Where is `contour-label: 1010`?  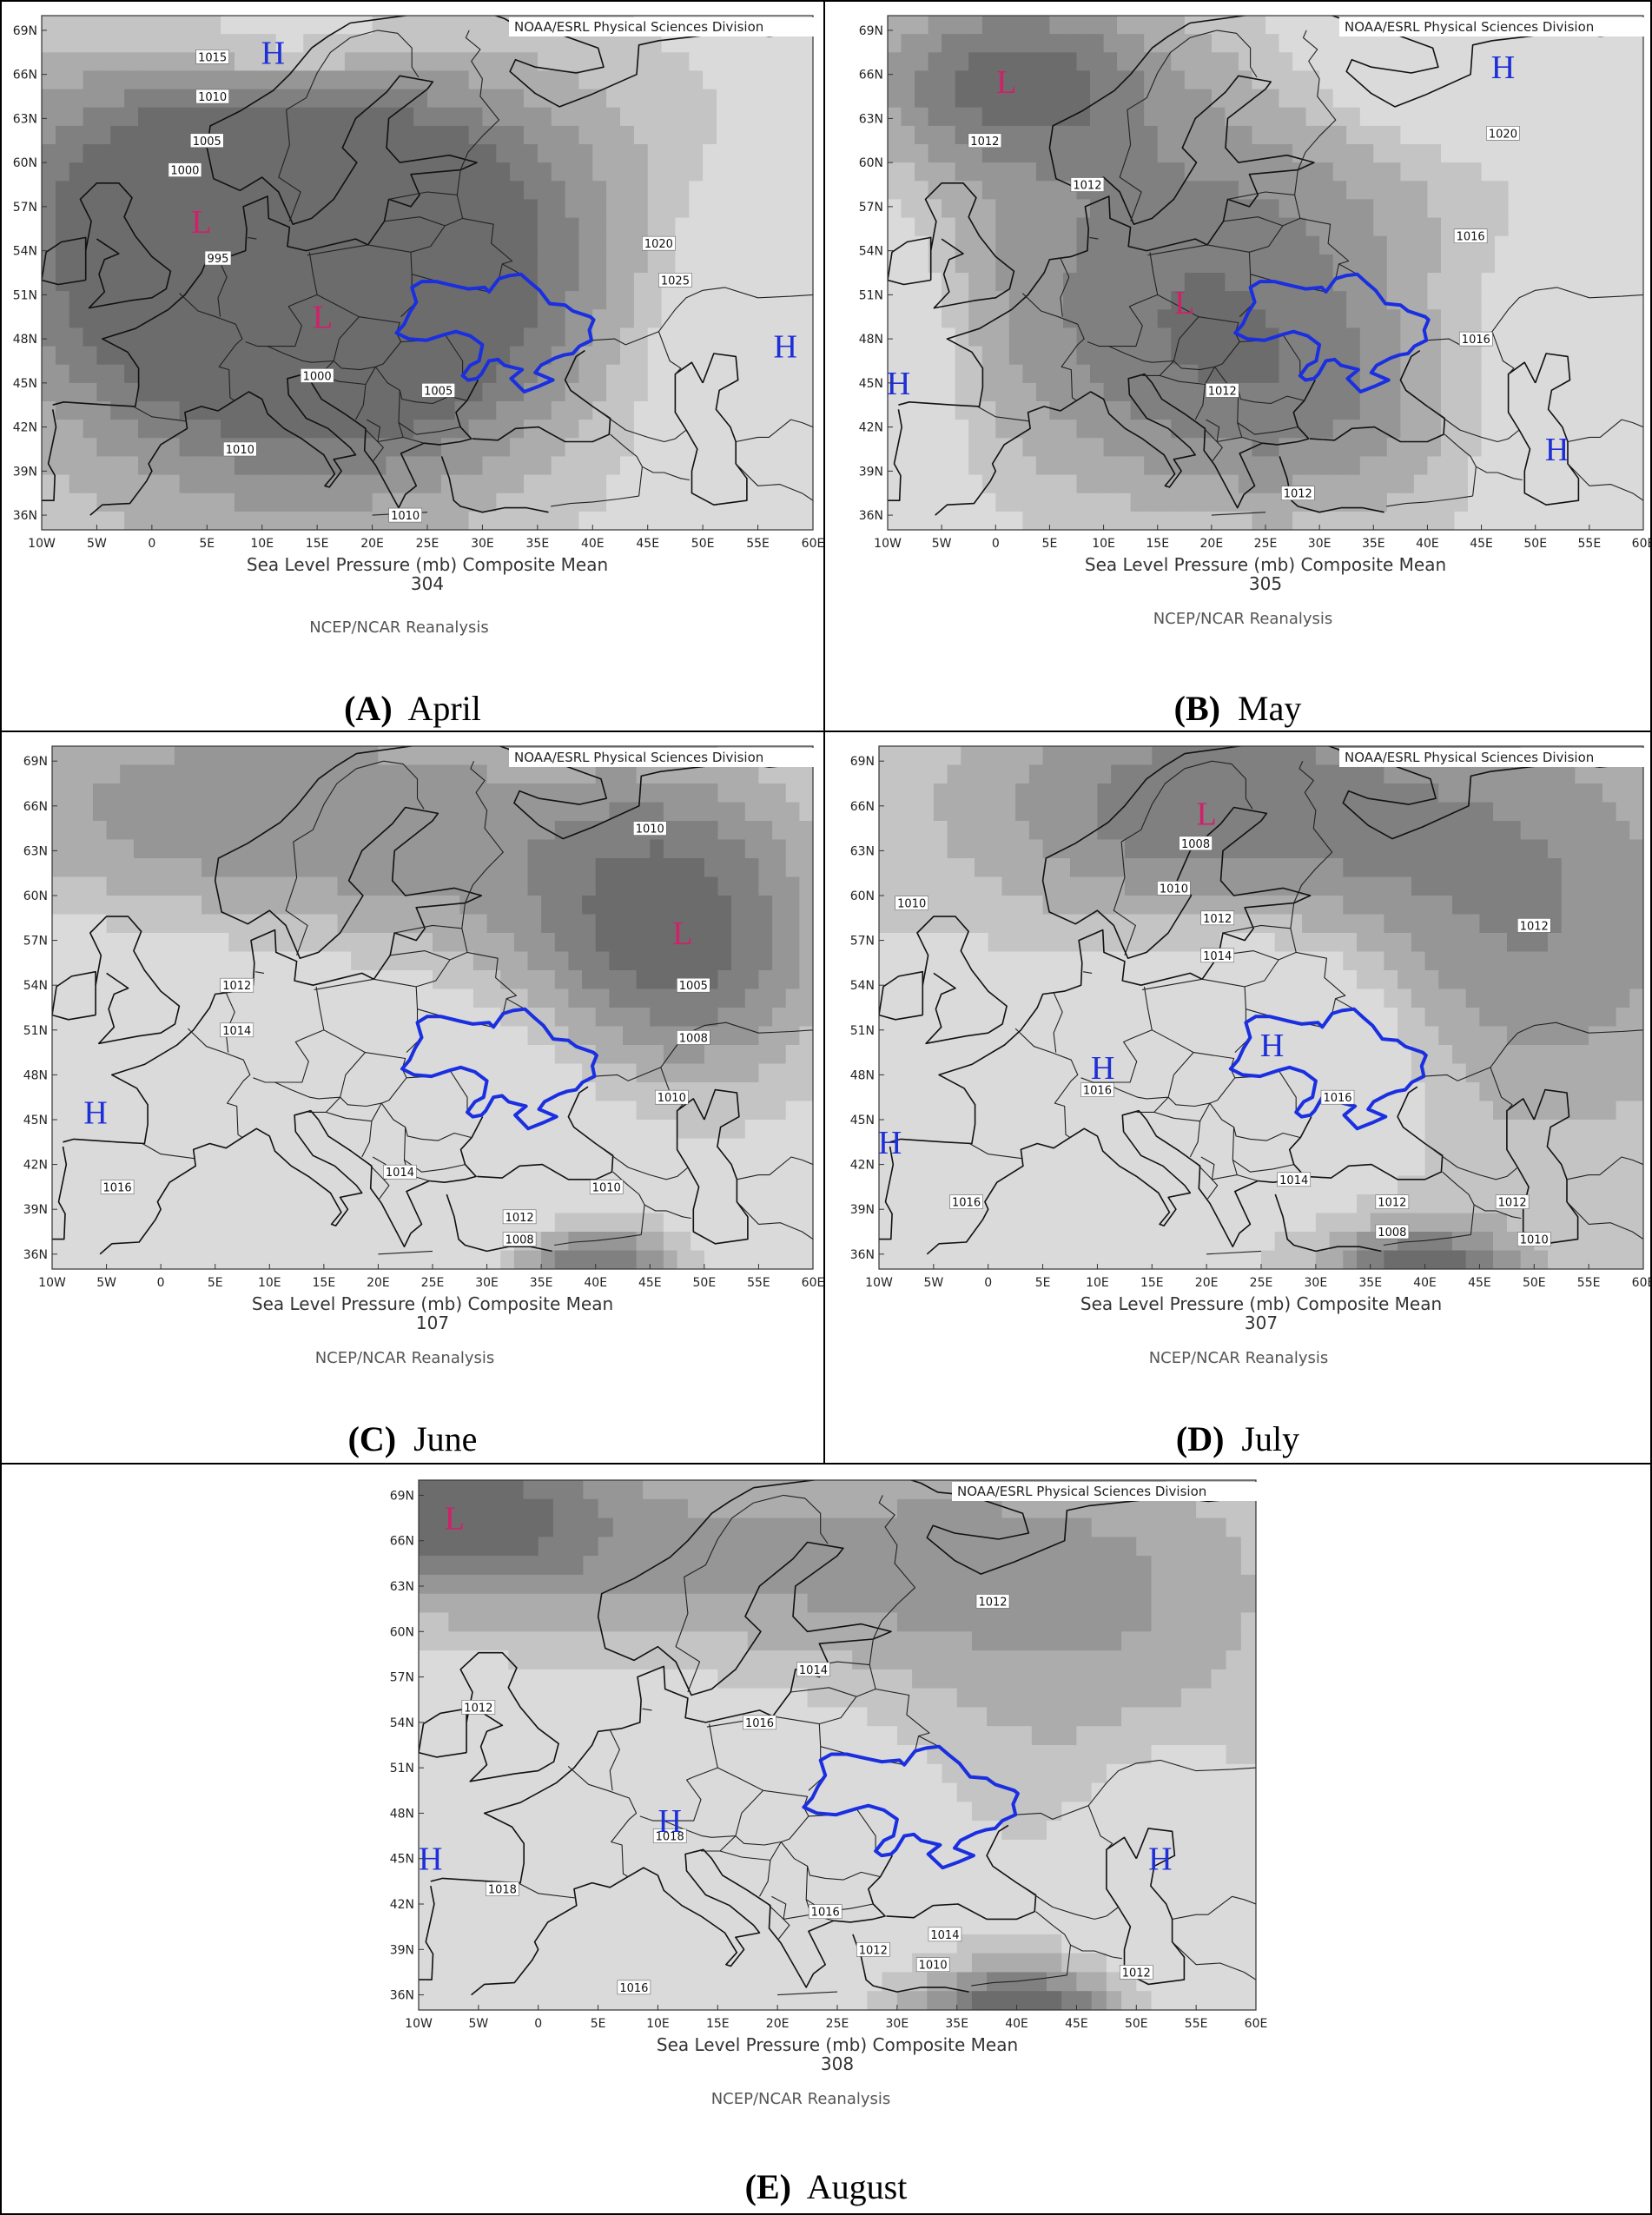 contour-label: 1010 is located at coordinates (240, 449).